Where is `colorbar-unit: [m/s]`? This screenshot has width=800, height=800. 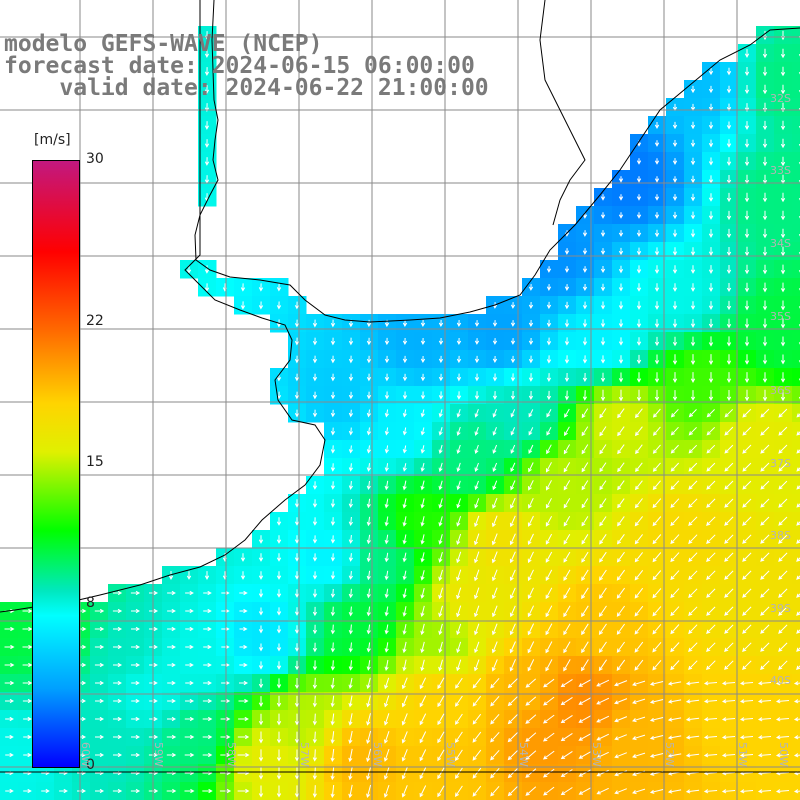 colorbar-unit: [m/s] is located at coordinates (52, 140).